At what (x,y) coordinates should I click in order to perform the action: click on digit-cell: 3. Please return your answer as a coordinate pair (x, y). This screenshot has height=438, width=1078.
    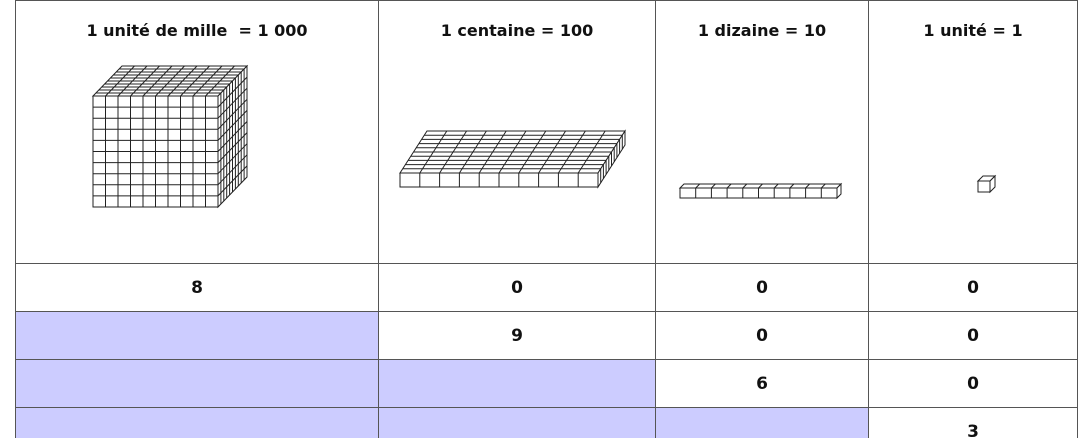
    Looking at the image, I should click on (973, 422).